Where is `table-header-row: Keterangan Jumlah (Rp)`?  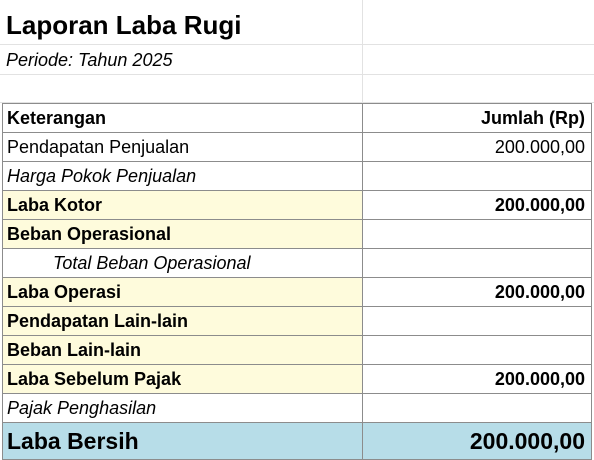 table-header-row: Keterangan Jumlah (Rp) is located at coordinates (297, 118).